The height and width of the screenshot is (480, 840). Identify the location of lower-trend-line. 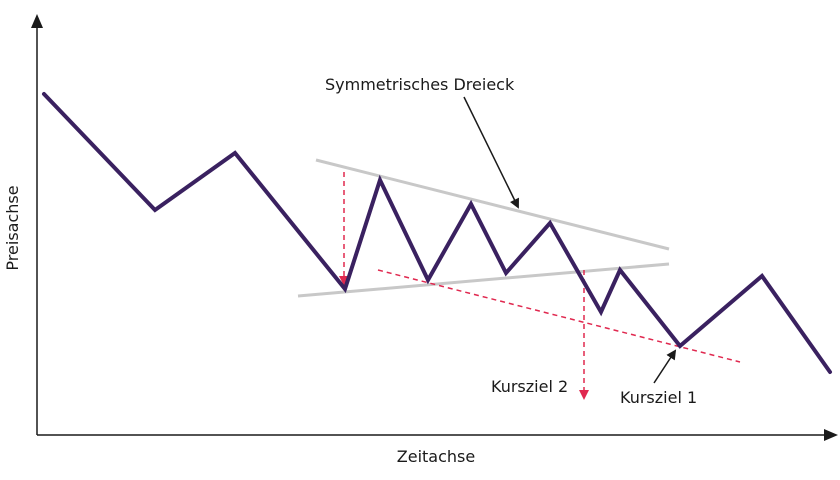
(483, 280).